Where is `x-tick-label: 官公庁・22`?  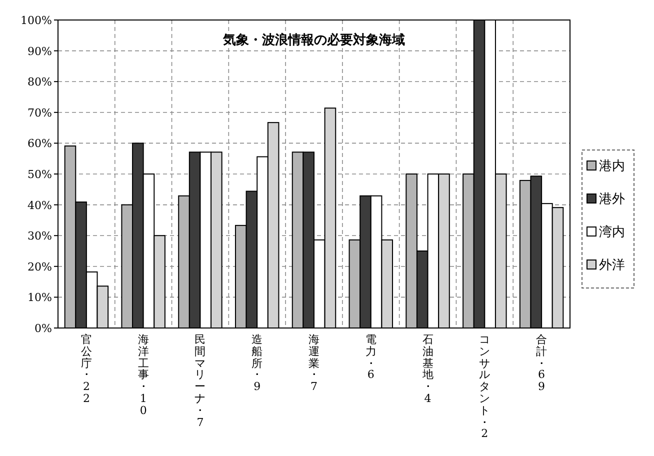
x-tick-label: 官公庁・22 is located at coordinates (86, 369).